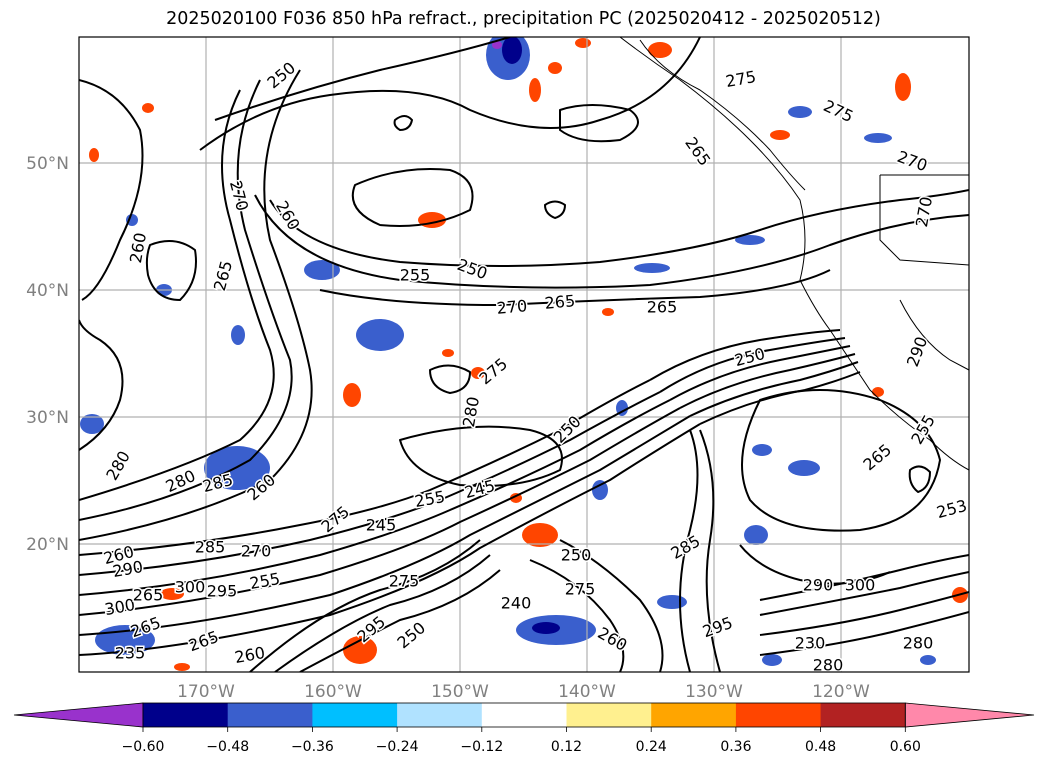 Image resolution: width=1047 pixels, height=765 pixels. What do you see at coordinates (460, 692) in the screenshot?
I see `lon-label: 150°W` at bounding box center [460, 692].